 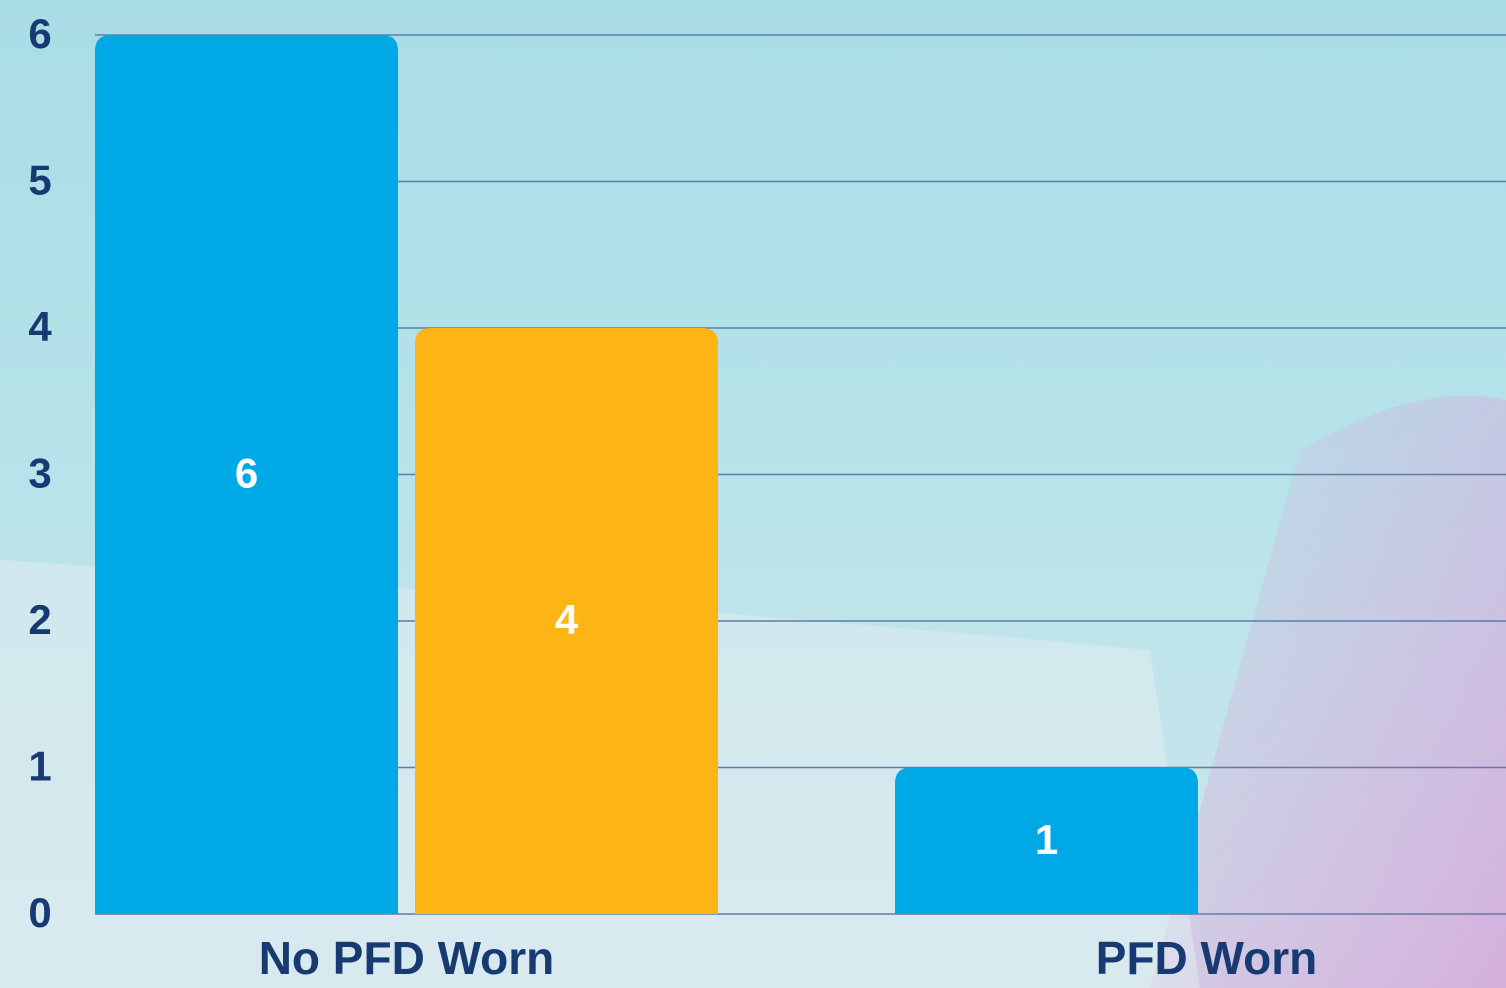 I want to click on data-label: 6, so click(x=246, y=473).